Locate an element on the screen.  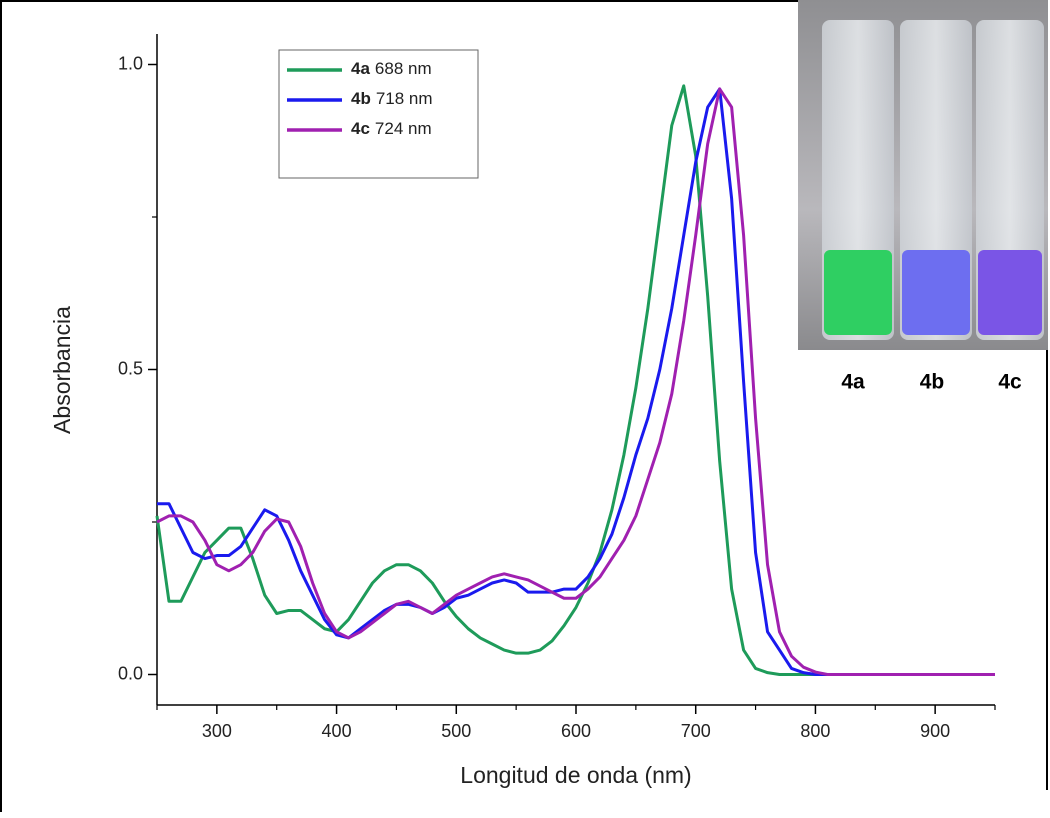
legend-entry: 4b 718 nm is located at coordinates (392, 98).